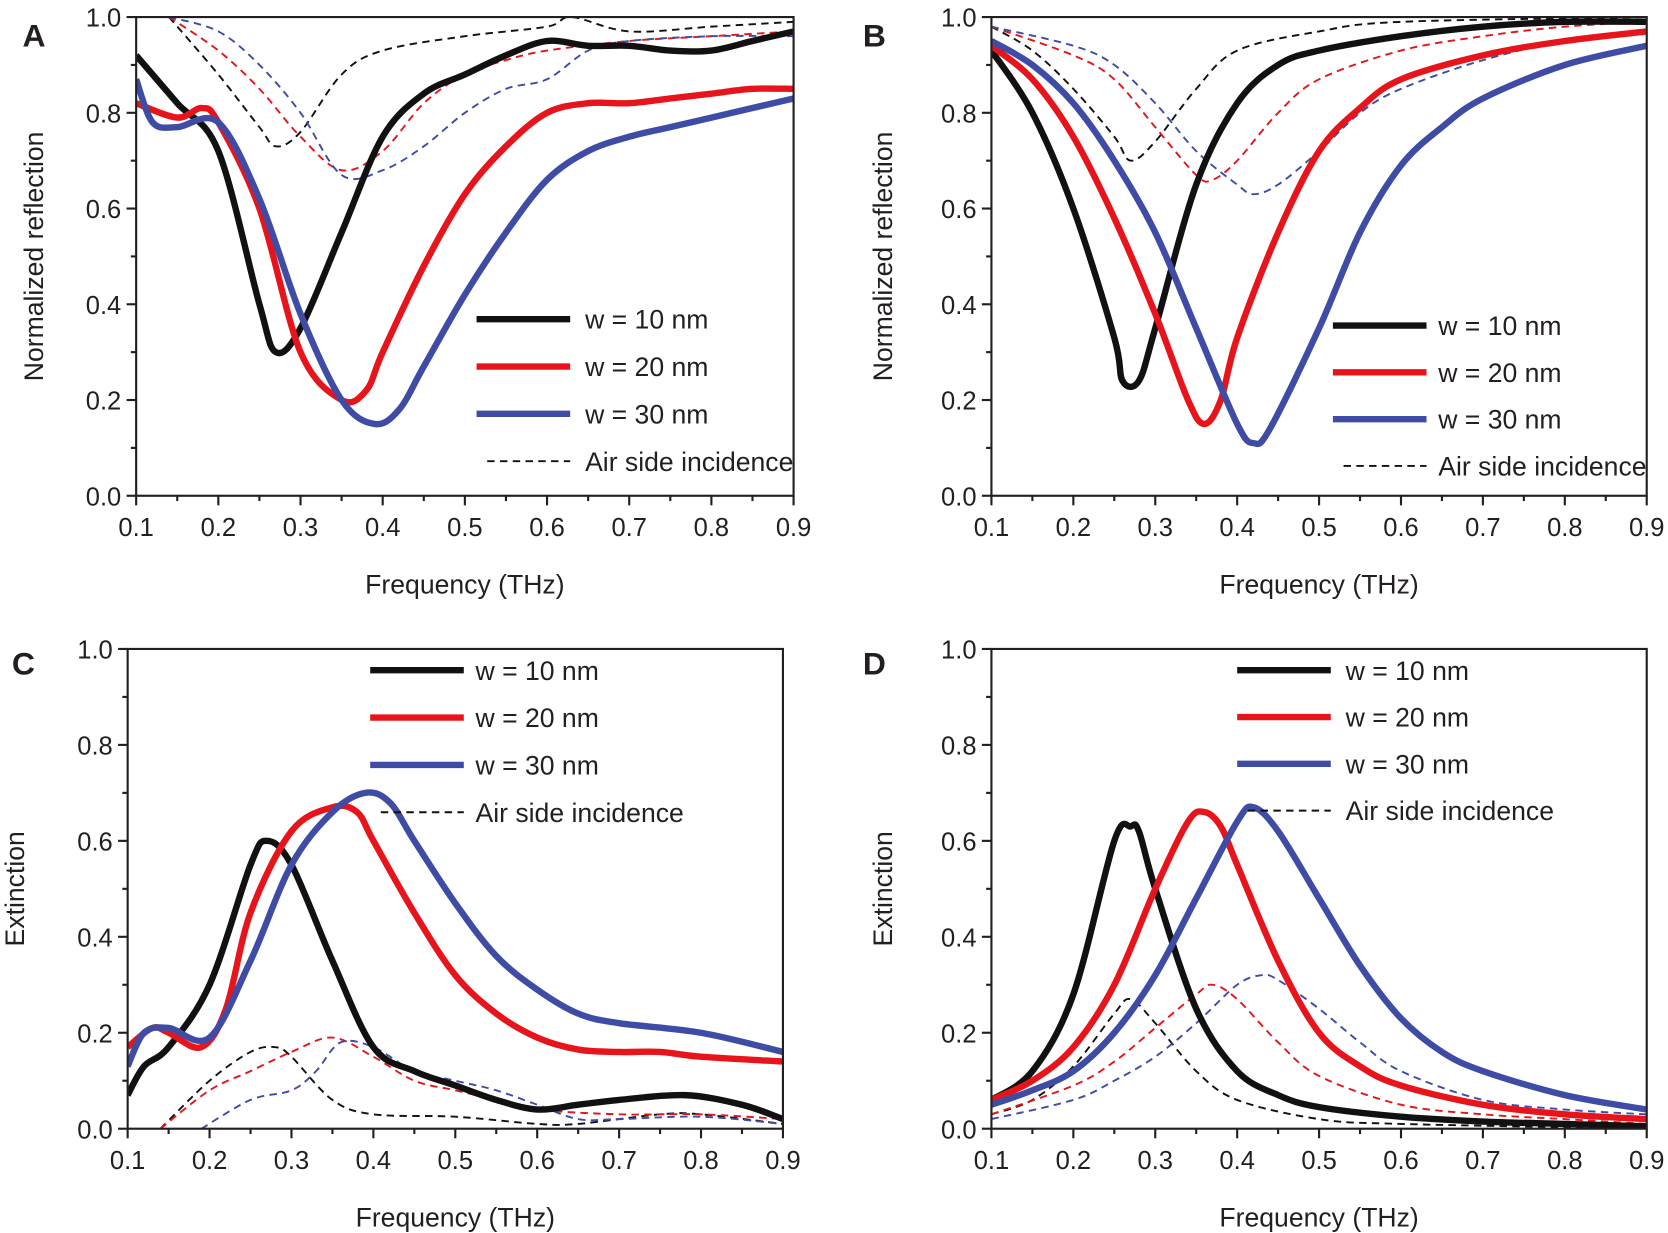 The width and height of the screenshot is (1668, 1233). Describe the element at coordinates (874, 663) in the screenshot. I see `panel-letter: D` at that location.